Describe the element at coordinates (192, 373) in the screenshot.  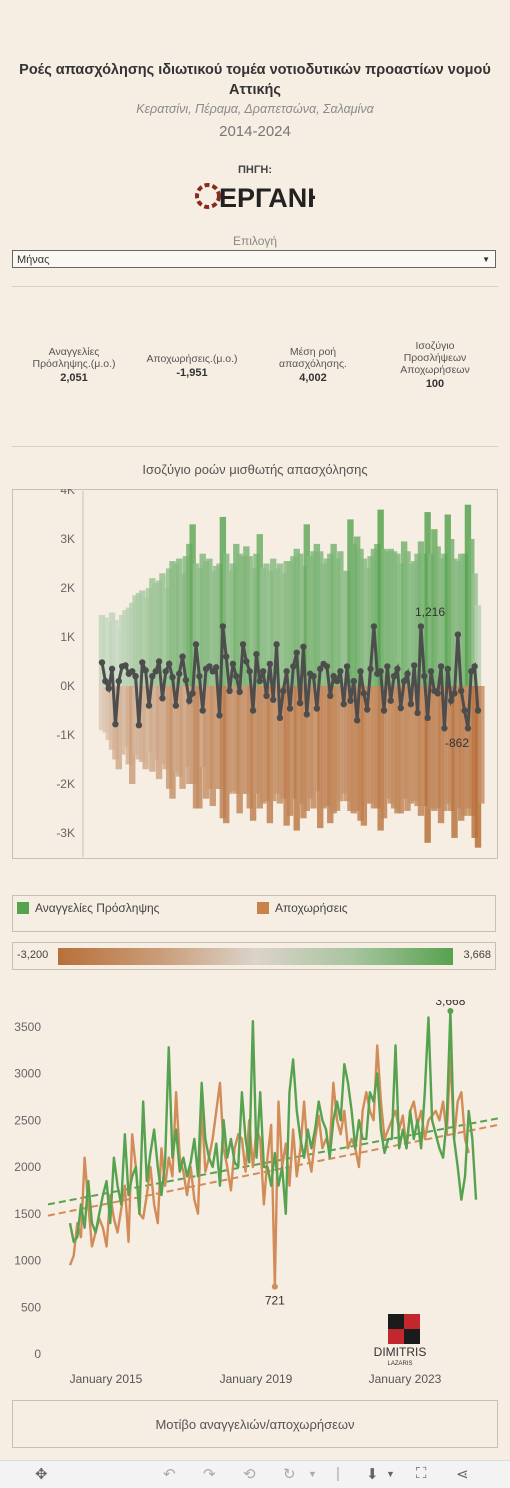
I see `kpi-value: -1,951` at that location.